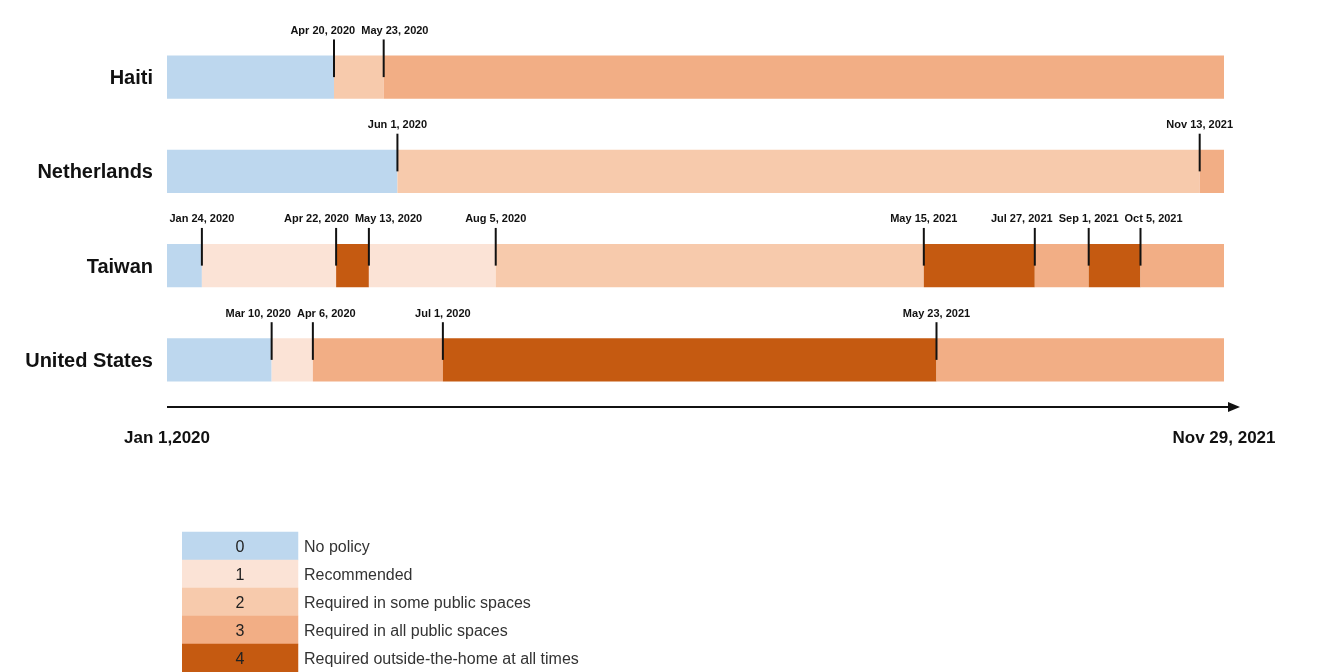 Image resolution: width=1318 pixels, height=672 pixels. What do you see at coordinates (358, 574) in the screenshot?
I see `y-tick-label: Recommended` at bounding box center [358, 574].